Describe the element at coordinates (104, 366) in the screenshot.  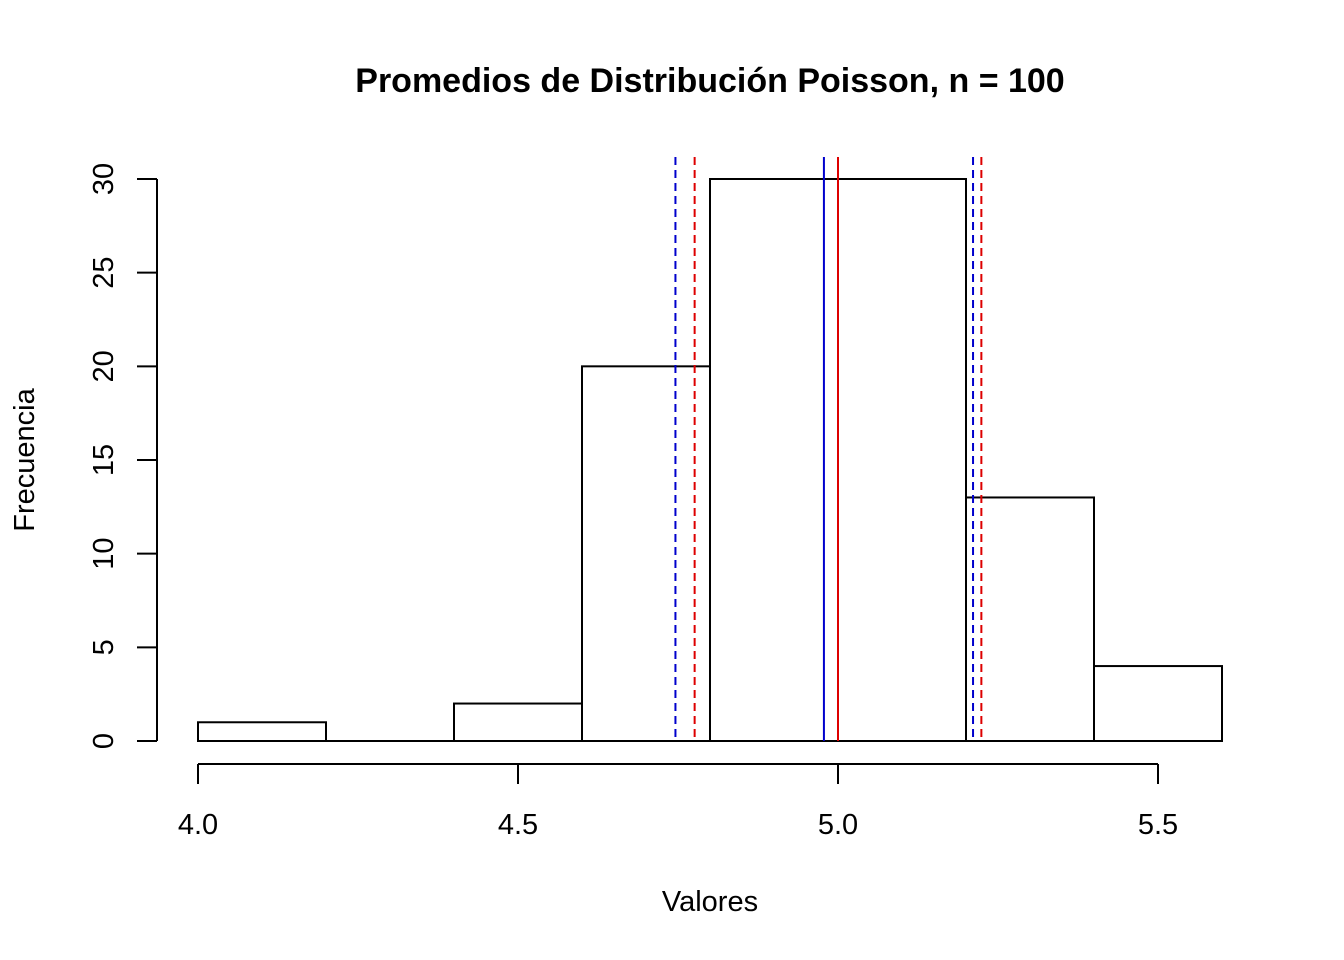
I see `y-tick-label-4: 20` at that location.